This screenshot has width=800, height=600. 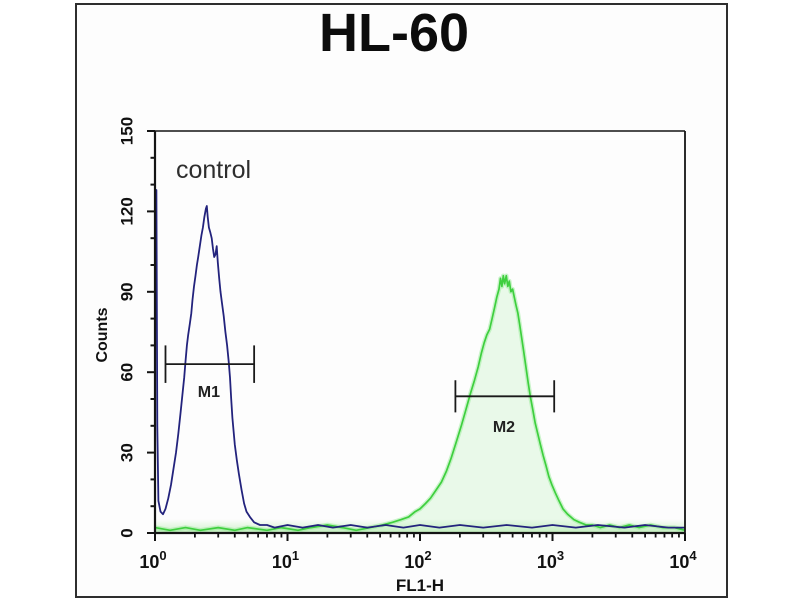 I want to click on y-tick-label: 0, so click(x=126, y=532).